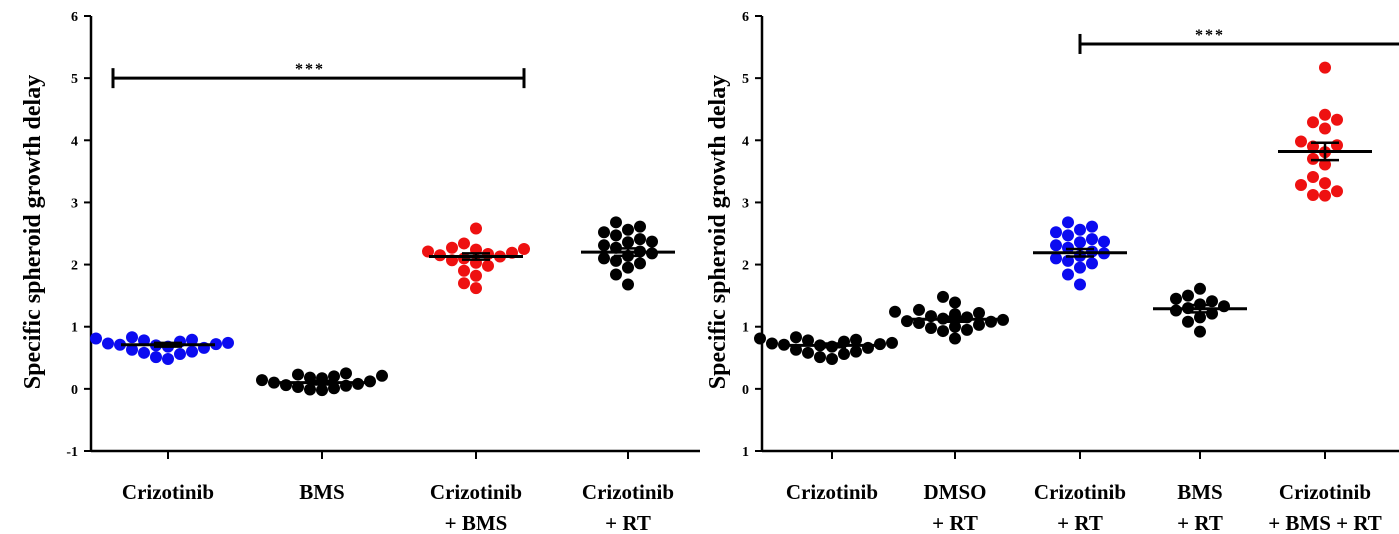  Describe the element at coordinates (74, 17) in the screenshot. I see `y-tick-label: 6` at that location.